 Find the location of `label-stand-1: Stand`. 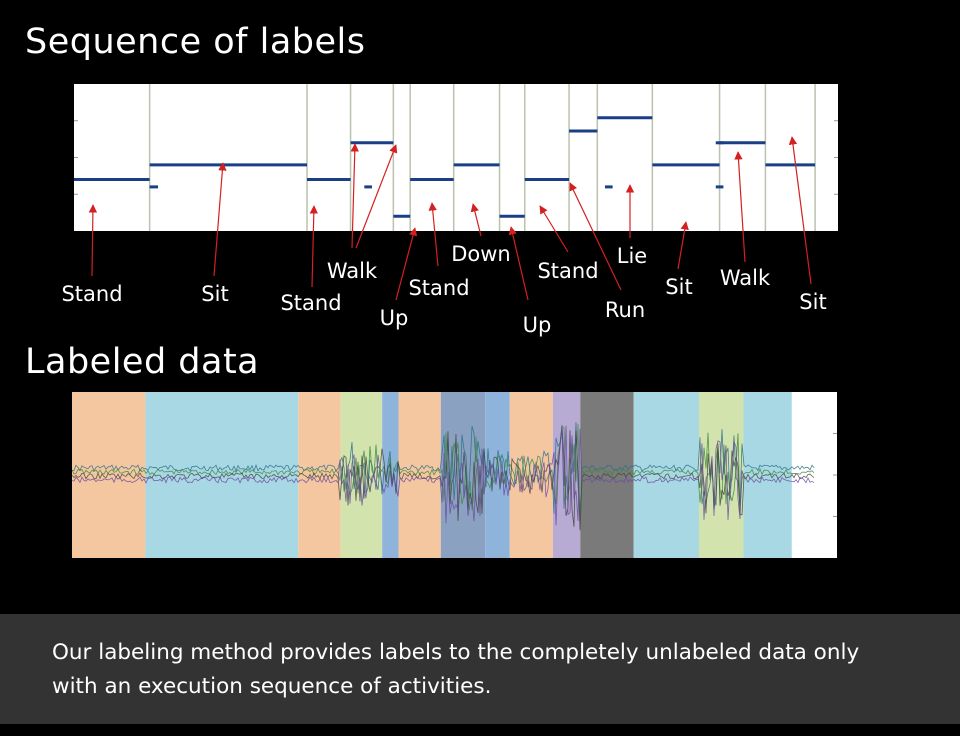

label-stand-1: Stand is located at coordinates (92, 294).